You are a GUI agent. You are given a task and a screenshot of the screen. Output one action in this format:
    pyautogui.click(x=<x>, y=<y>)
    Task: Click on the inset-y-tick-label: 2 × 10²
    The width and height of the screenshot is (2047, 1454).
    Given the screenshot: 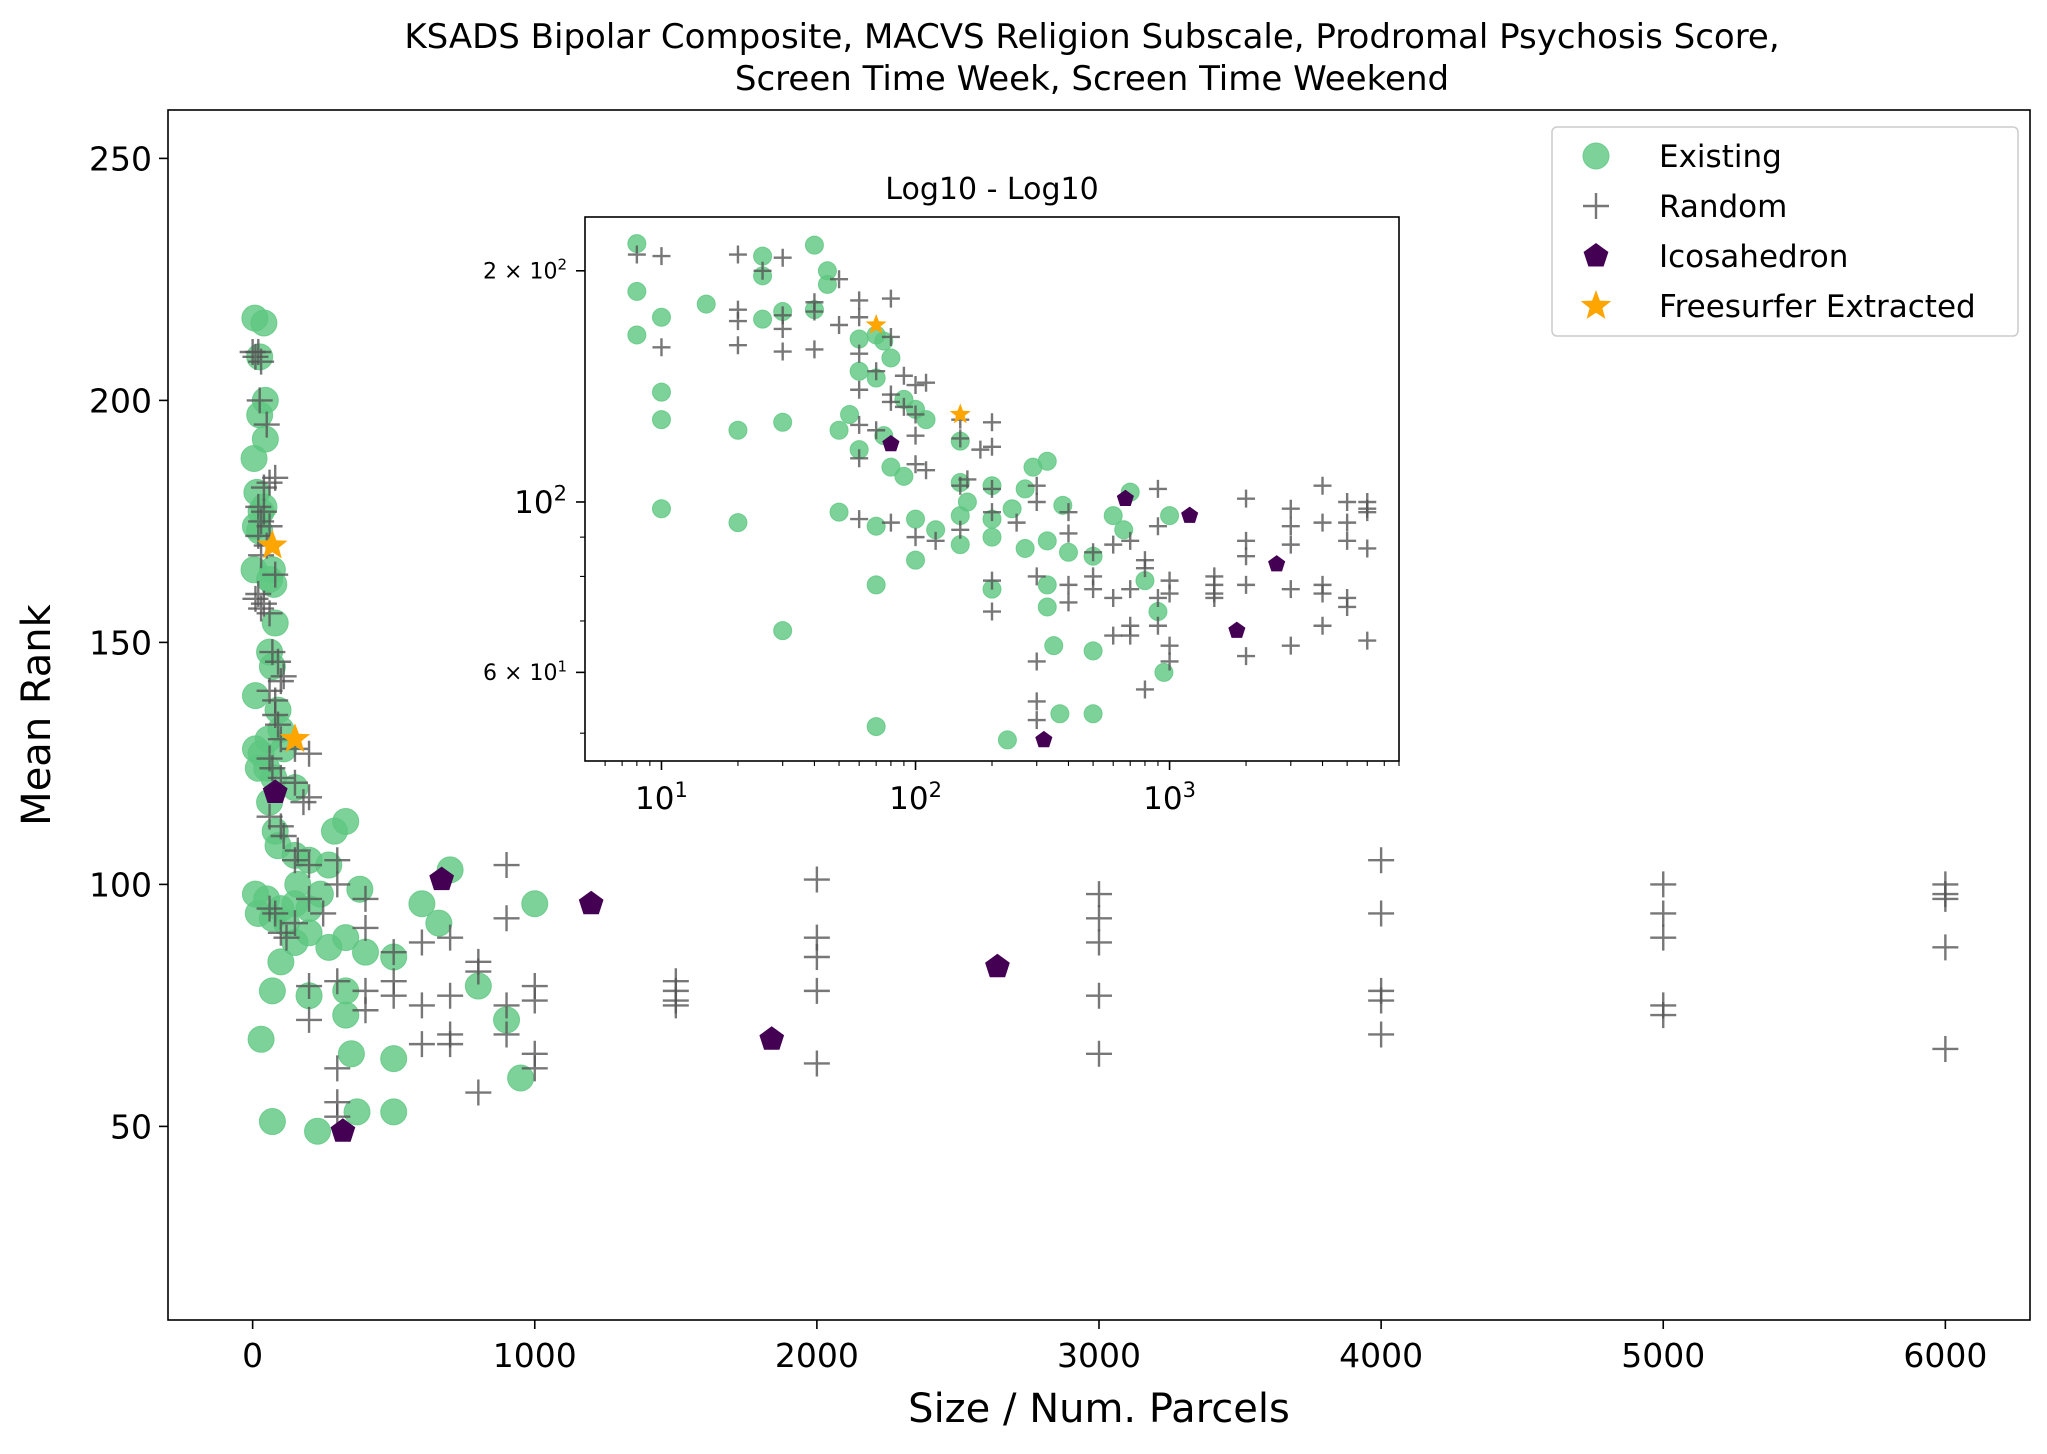 What is the action you would take?
    pyautogui.click(x=525, y=270)
    